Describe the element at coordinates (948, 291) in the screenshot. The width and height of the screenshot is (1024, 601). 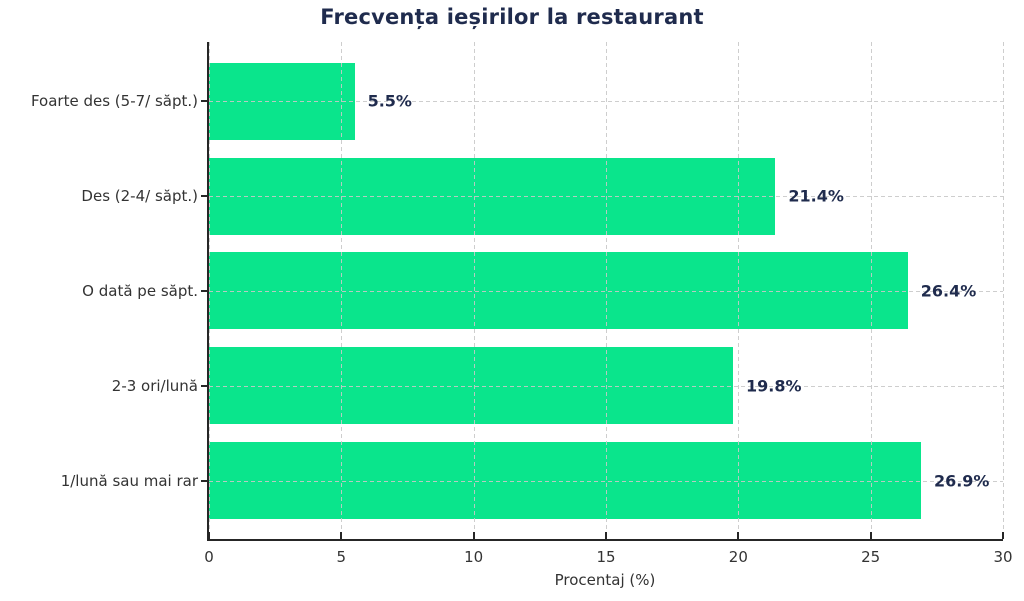
I see `bar-value-label: 26.4%` at that location.